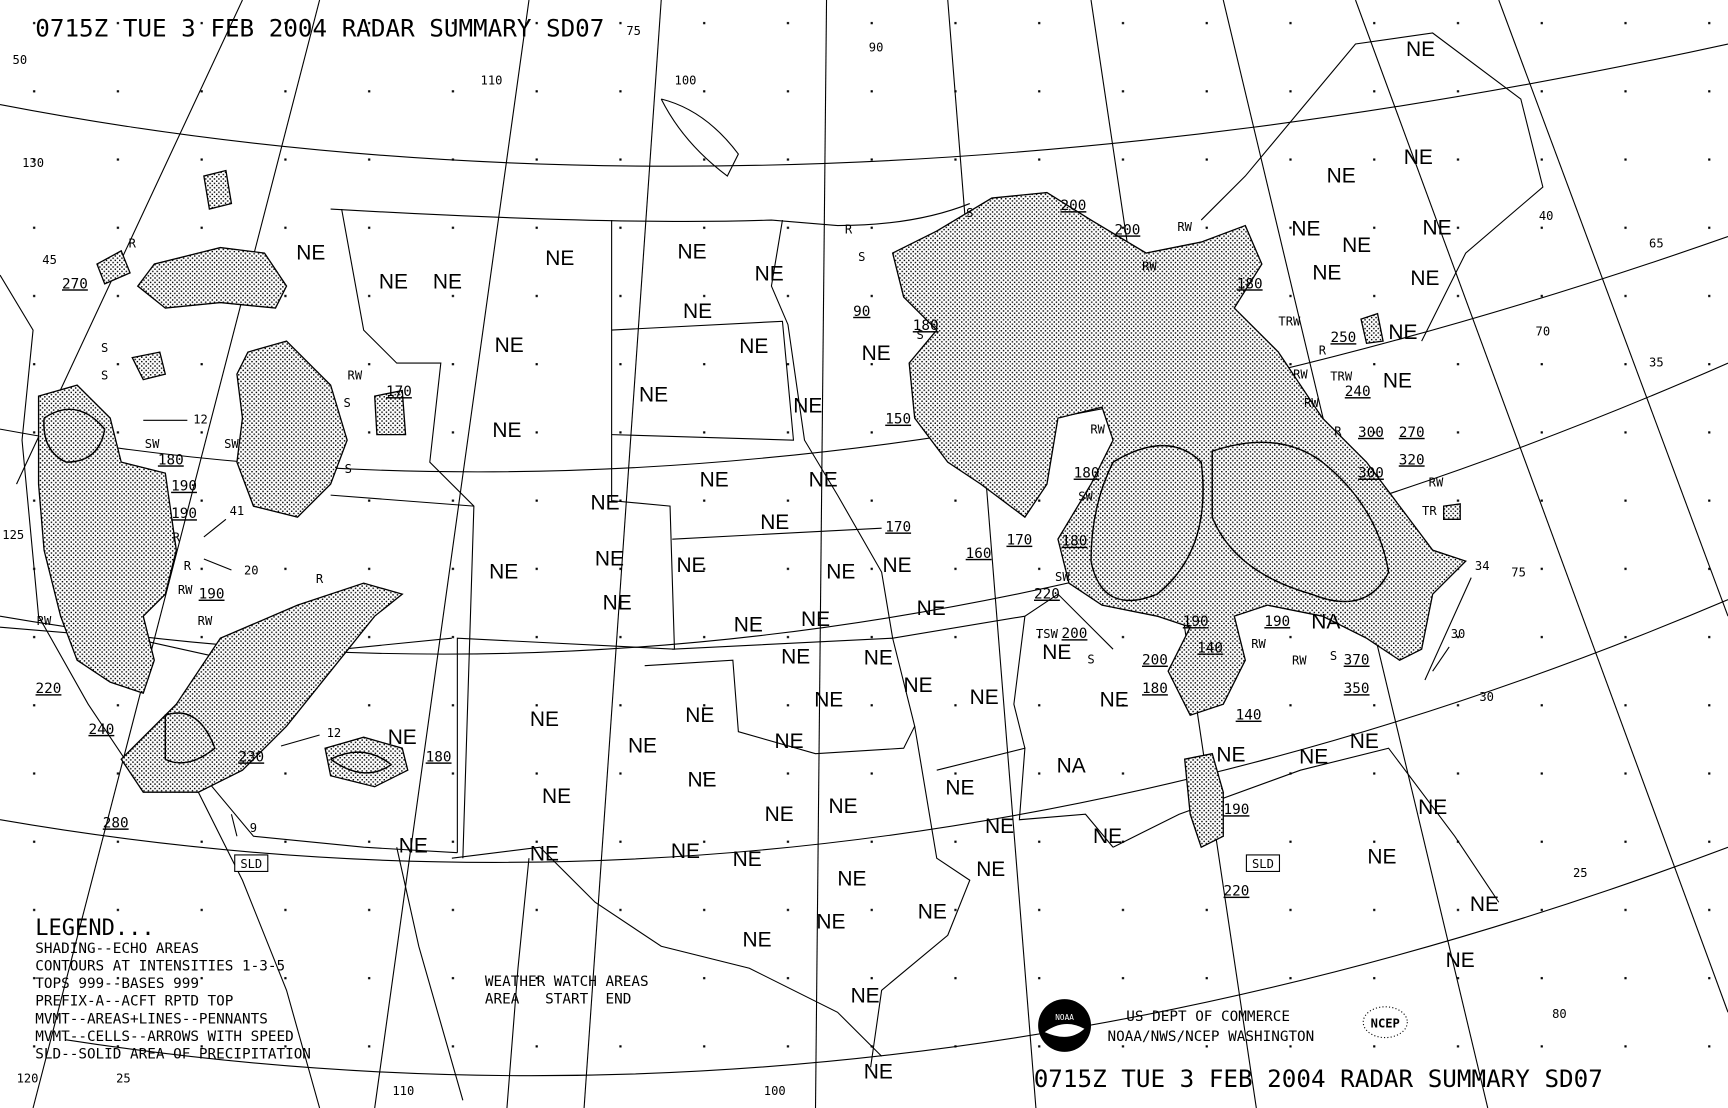 This screenshot has height=1108, width=1728. What do you see at coordinates (1263, 863) in the screenshot?
I see `sld-box` at bounding box center [1263, 863].